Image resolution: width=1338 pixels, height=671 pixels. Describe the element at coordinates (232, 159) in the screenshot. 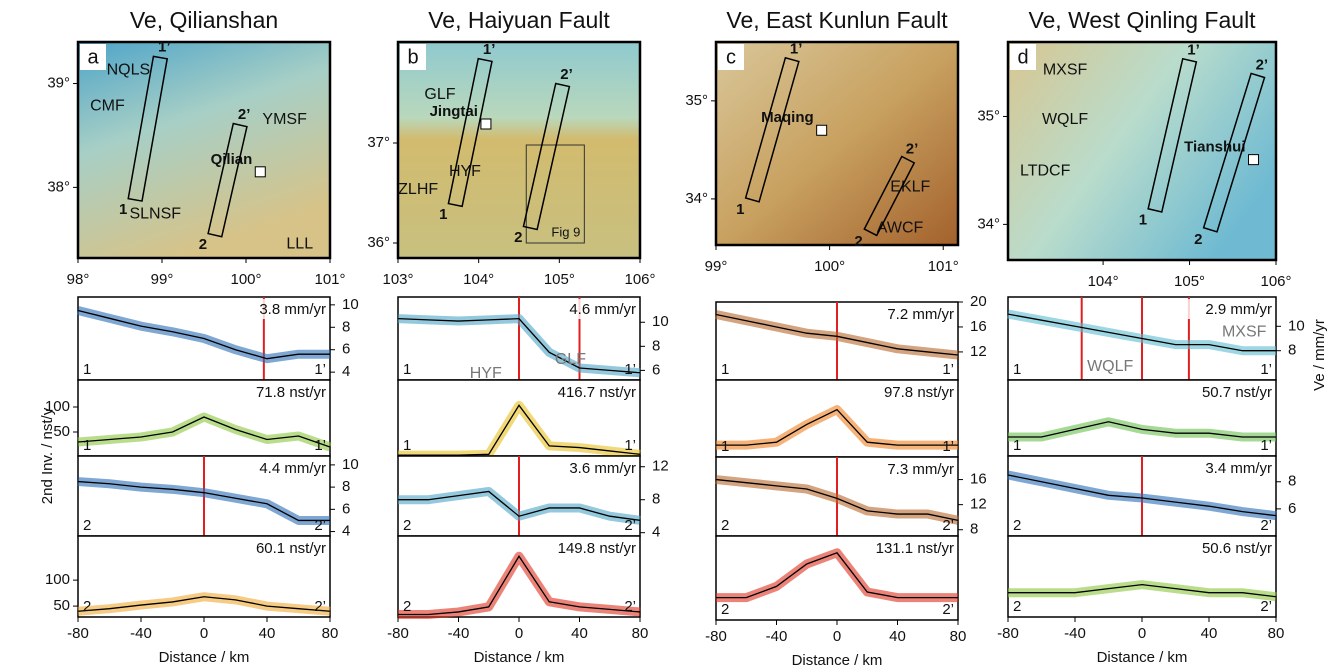

I see `town-label: Qilian` at that location.